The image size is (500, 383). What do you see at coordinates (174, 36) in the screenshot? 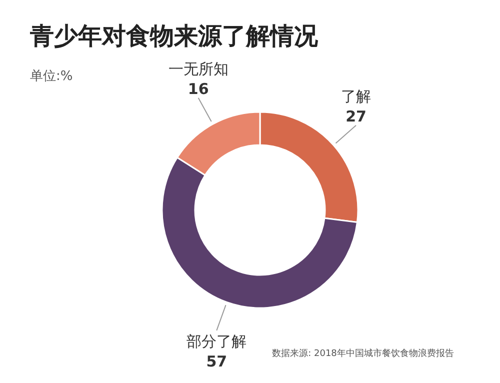
I see `chart-title: 青少年对食物来源了解情况` at bounding box center [174, 36].